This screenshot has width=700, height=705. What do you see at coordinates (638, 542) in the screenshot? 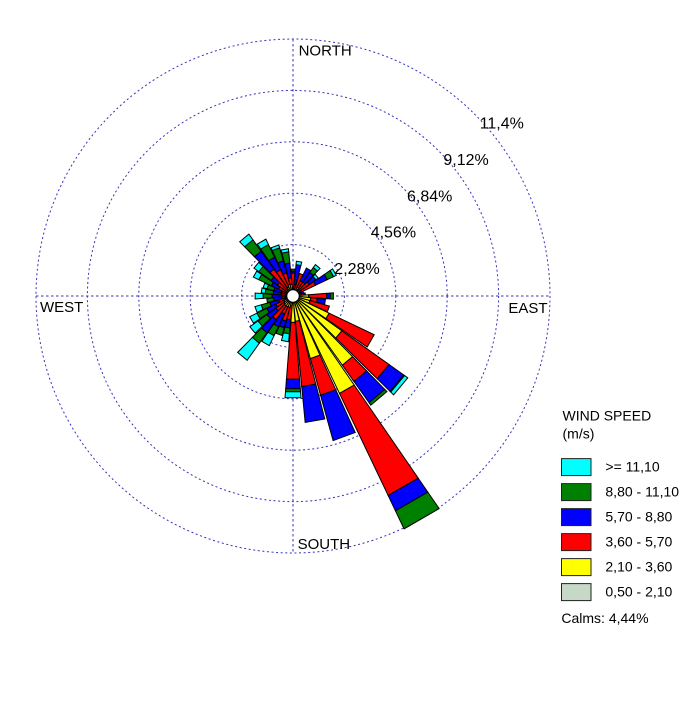
I see `svg-text: 3,60 - 5,70` at bounding box center [638, 542].